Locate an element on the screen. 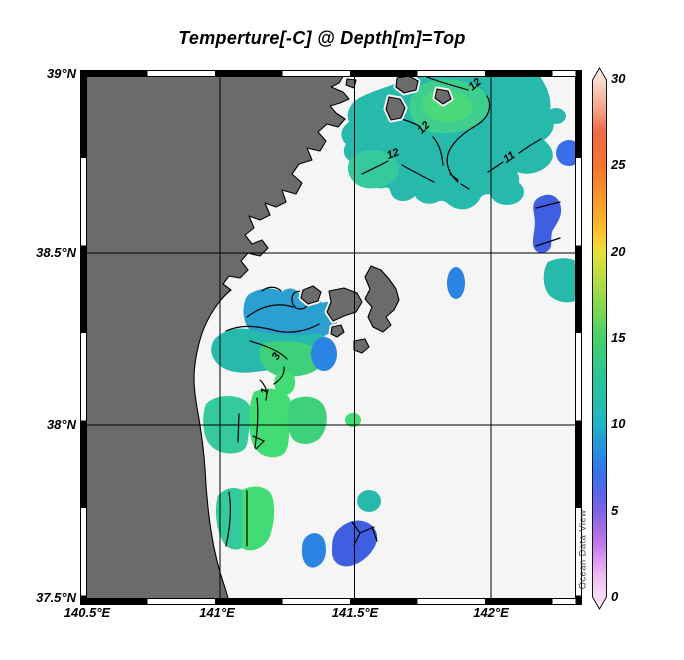  blob-teal-right-edge is located at coordinates (559, 280).